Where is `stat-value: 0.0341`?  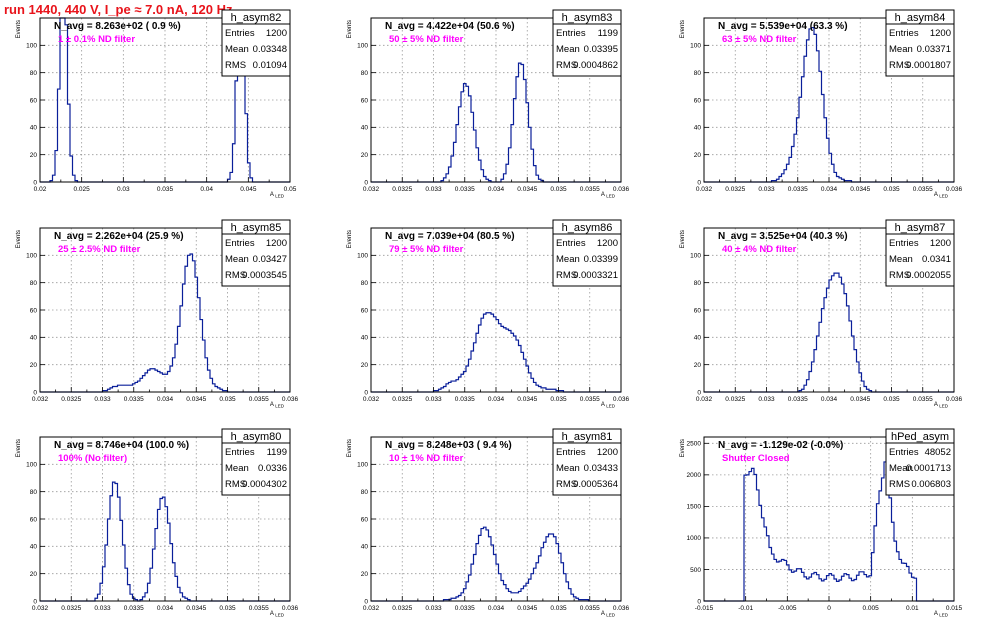
stat-value: 0.0341 is located at coordinates (936, 259).